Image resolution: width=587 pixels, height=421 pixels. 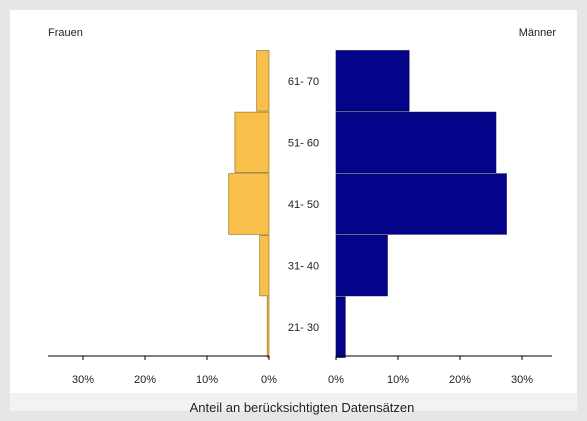 I want to click on x-tick-label-left: 30%, so click(x=83, y=380).